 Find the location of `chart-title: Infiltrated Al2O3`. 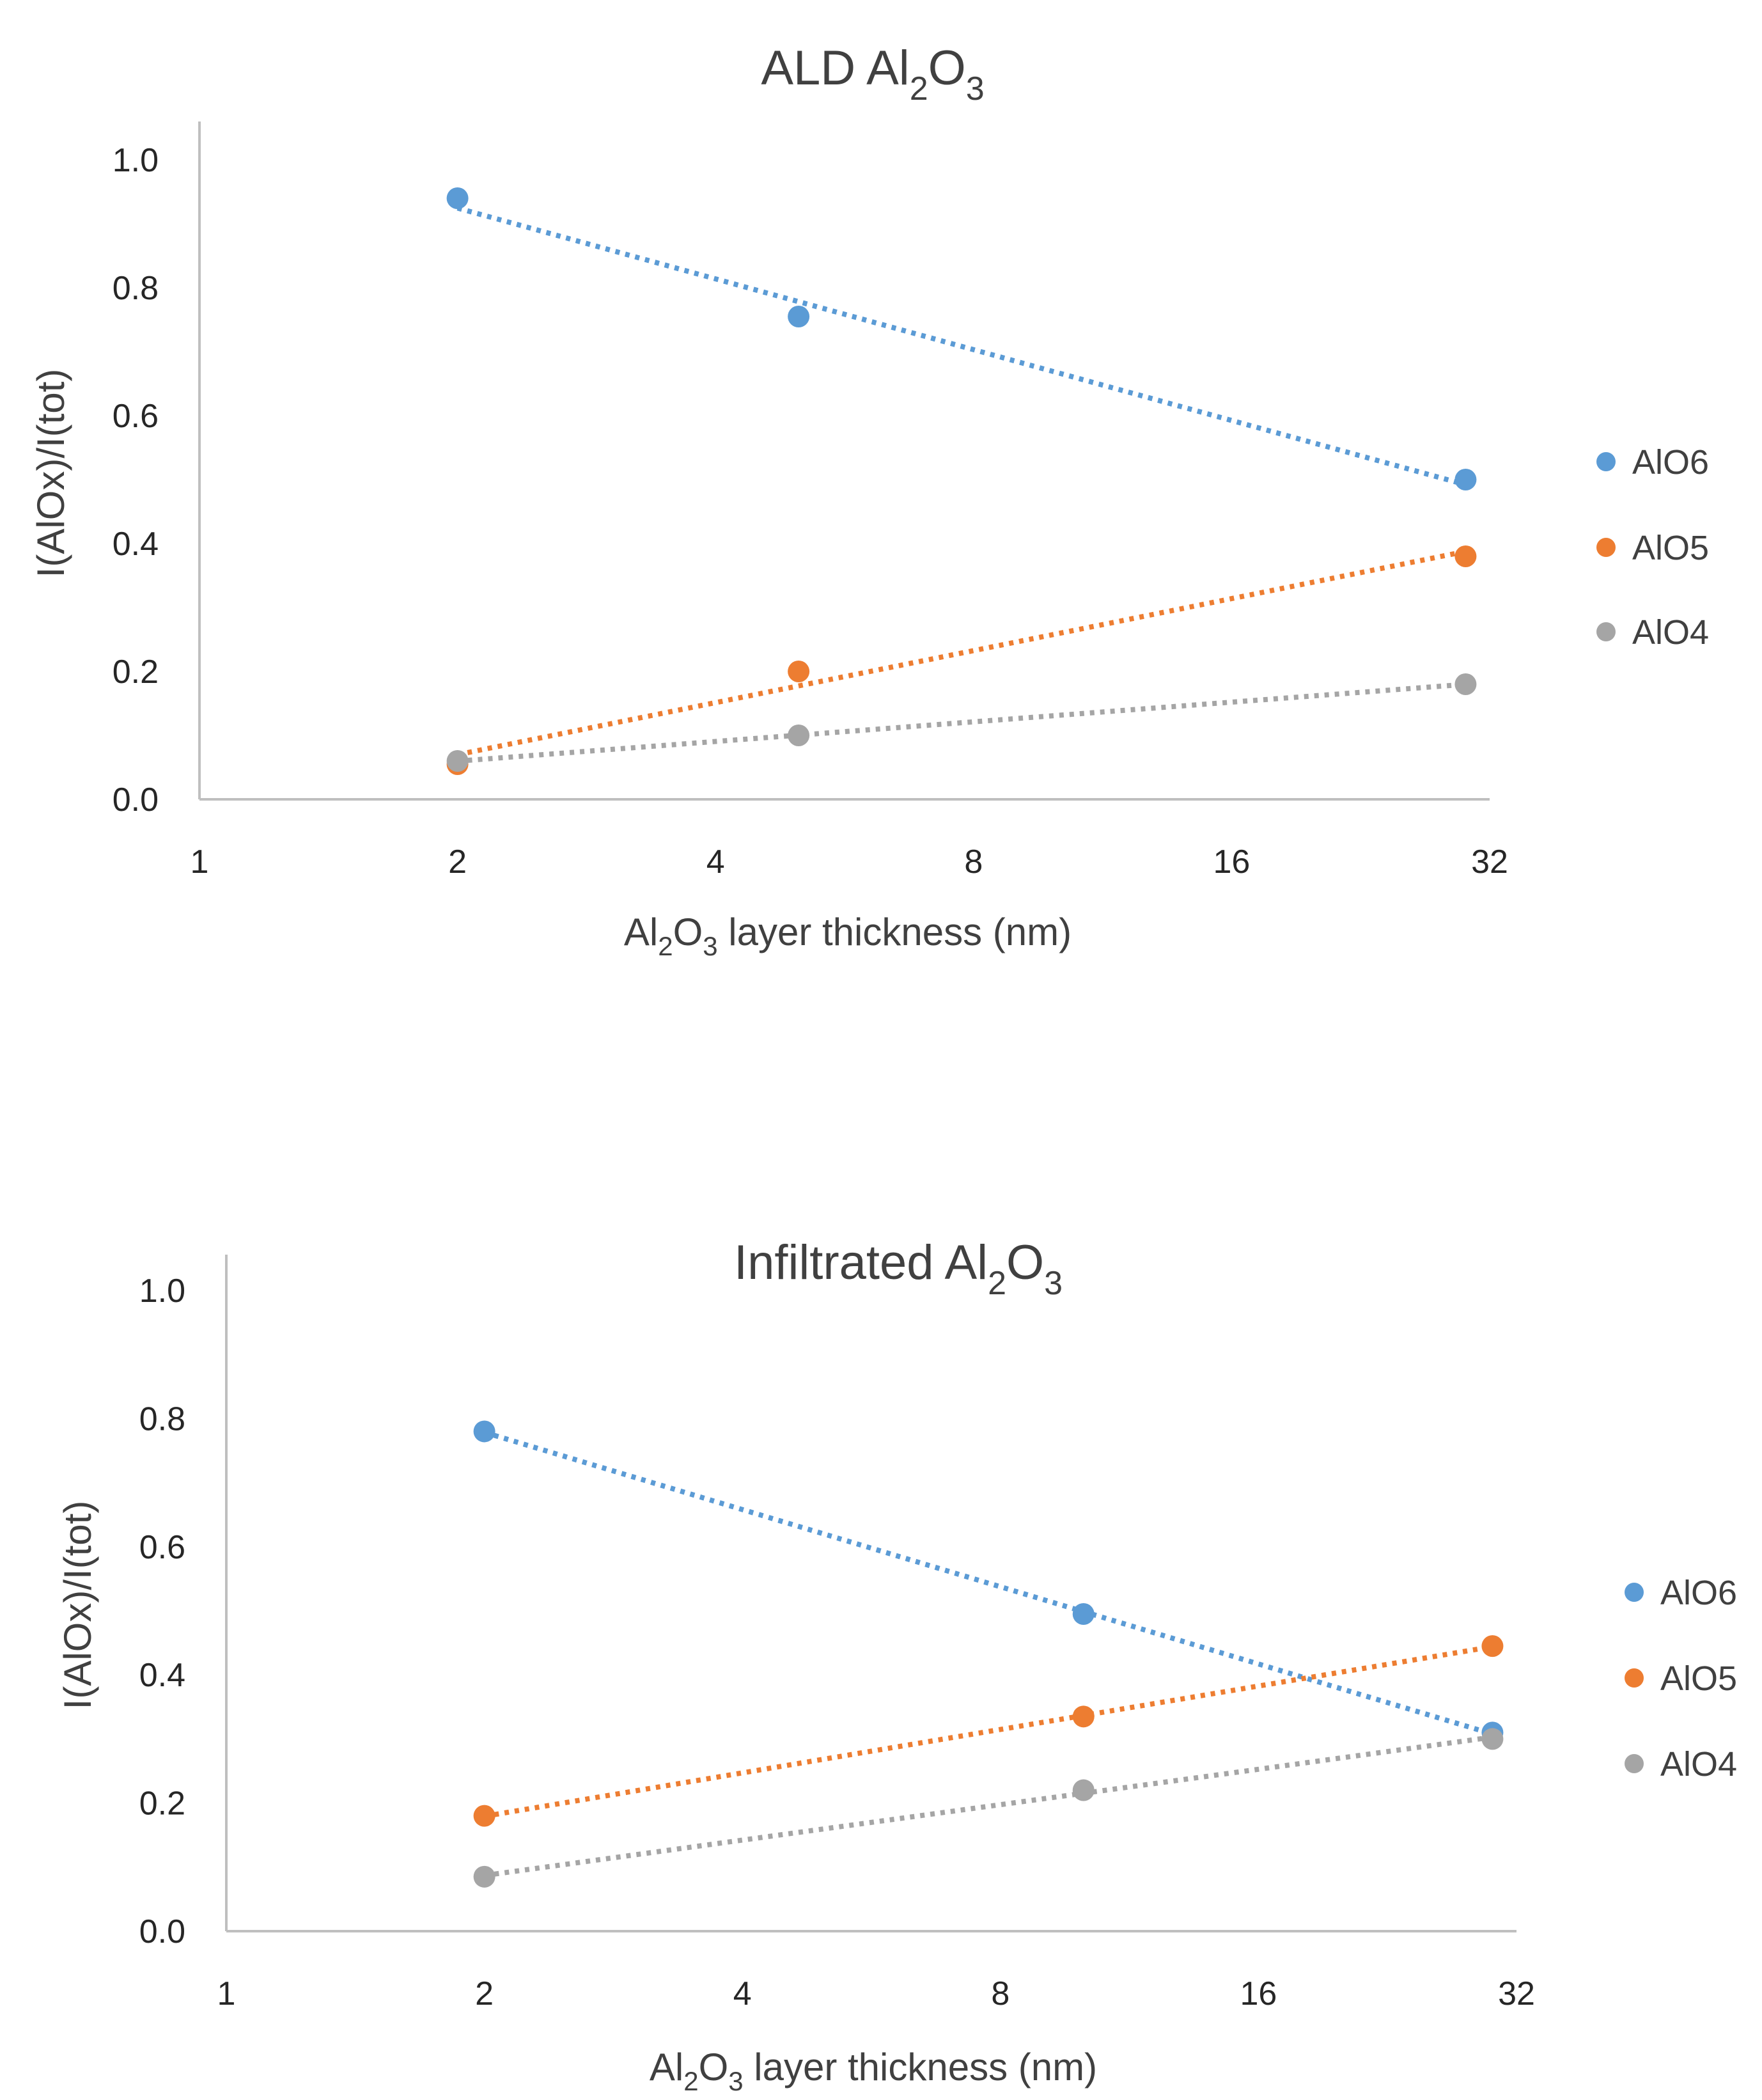

chart-title: Infiltrated Al2O3 is located at coordinates (898, 1268).